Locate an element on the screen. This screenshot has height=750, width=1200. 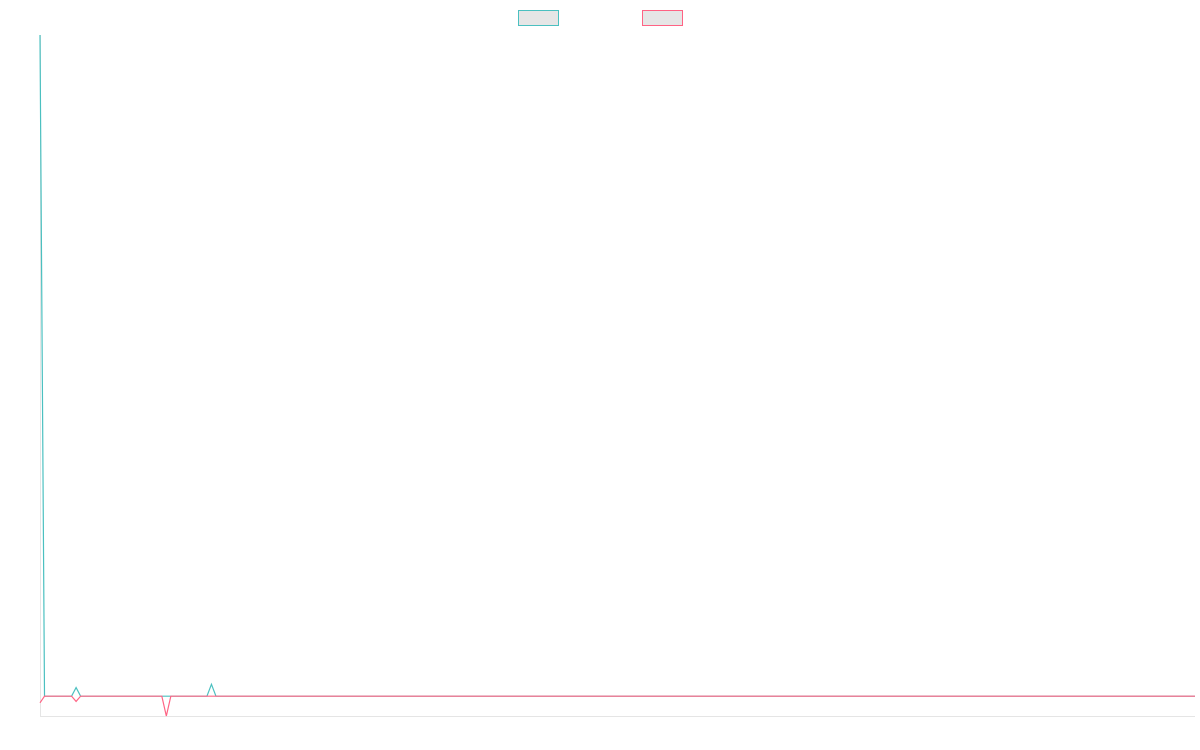
series-line is located at coordinates (617, 706).